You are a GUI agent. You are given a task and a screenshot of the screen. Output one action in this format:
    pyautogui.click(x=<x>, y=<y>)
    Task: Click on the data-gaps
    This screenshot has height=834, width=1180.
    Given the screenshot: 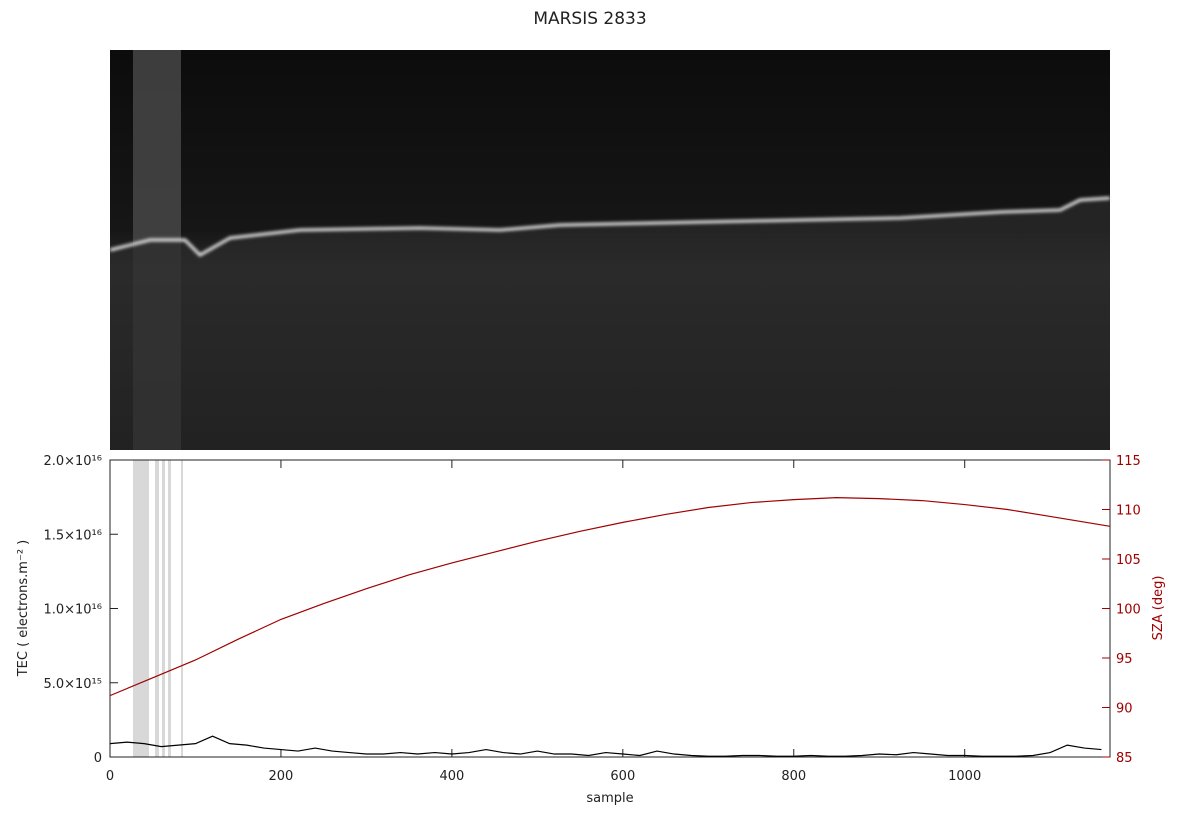 What is the action you would take?
    pyautogui.click(x=158, y=608)
    